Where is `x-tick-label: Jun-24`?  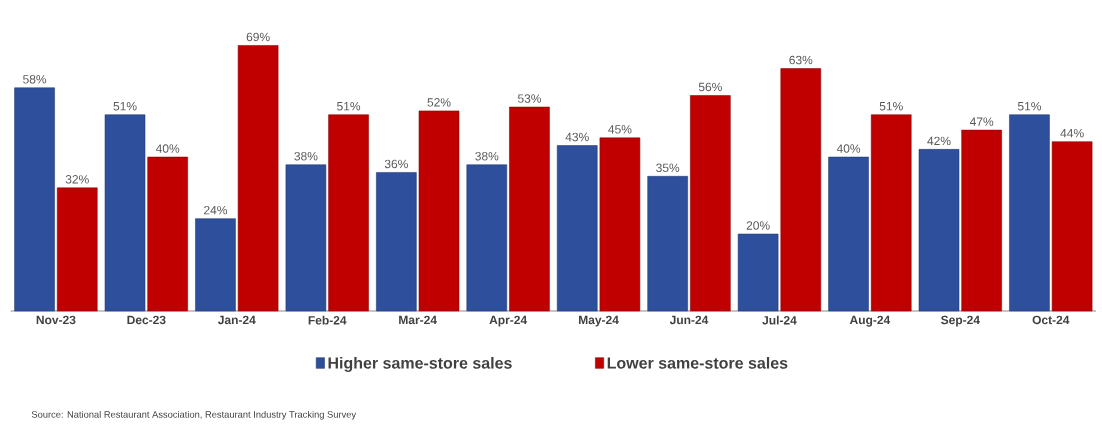 x-tick-label: Jun-24 is located at coordinates (689, 320).